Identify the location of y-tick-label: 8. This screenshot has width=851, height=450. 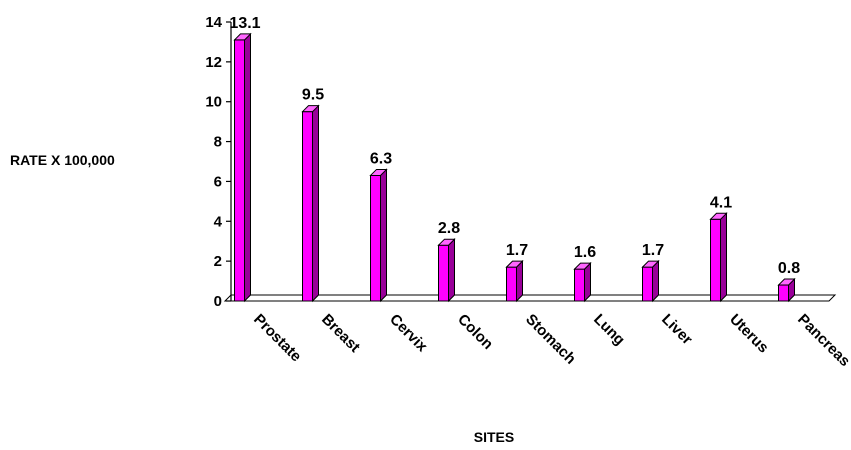
(218, 142).